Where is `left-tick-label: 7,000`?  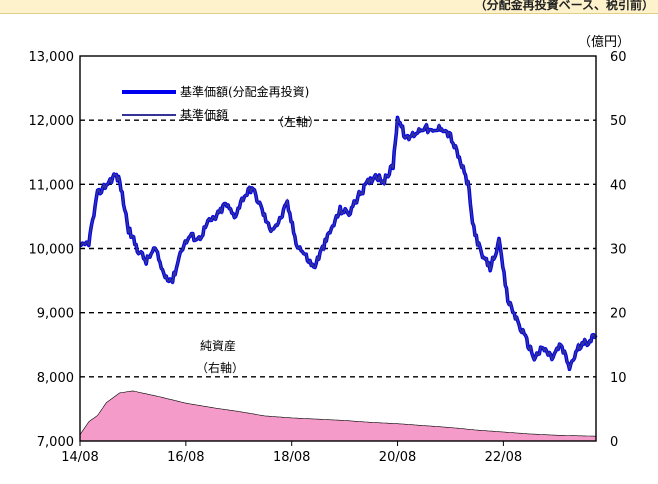 left-tick-label: 7,000 is located at coordinates (55, 442).